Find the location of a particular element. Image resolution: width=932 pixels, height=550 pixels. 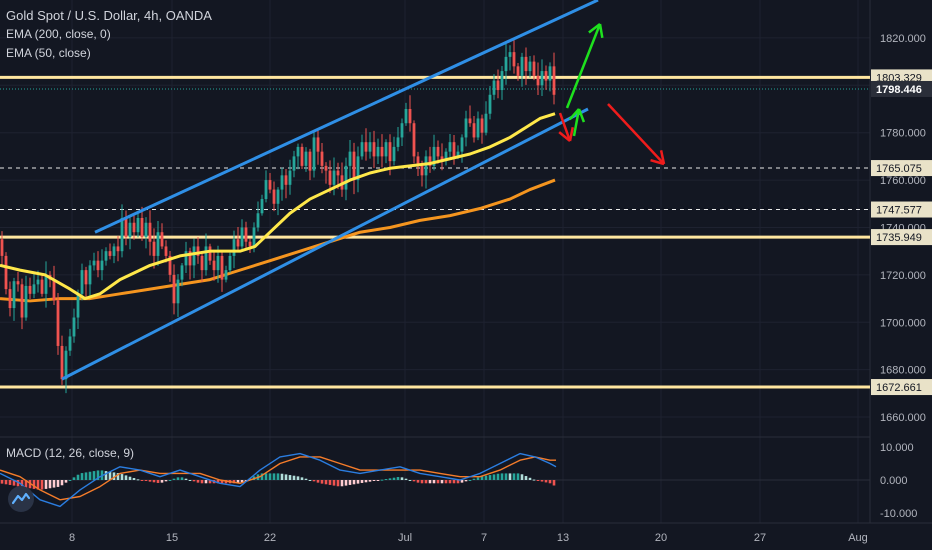

macd-label: MACD (12, 26, close, 9) is located at coordinates (70, 453).